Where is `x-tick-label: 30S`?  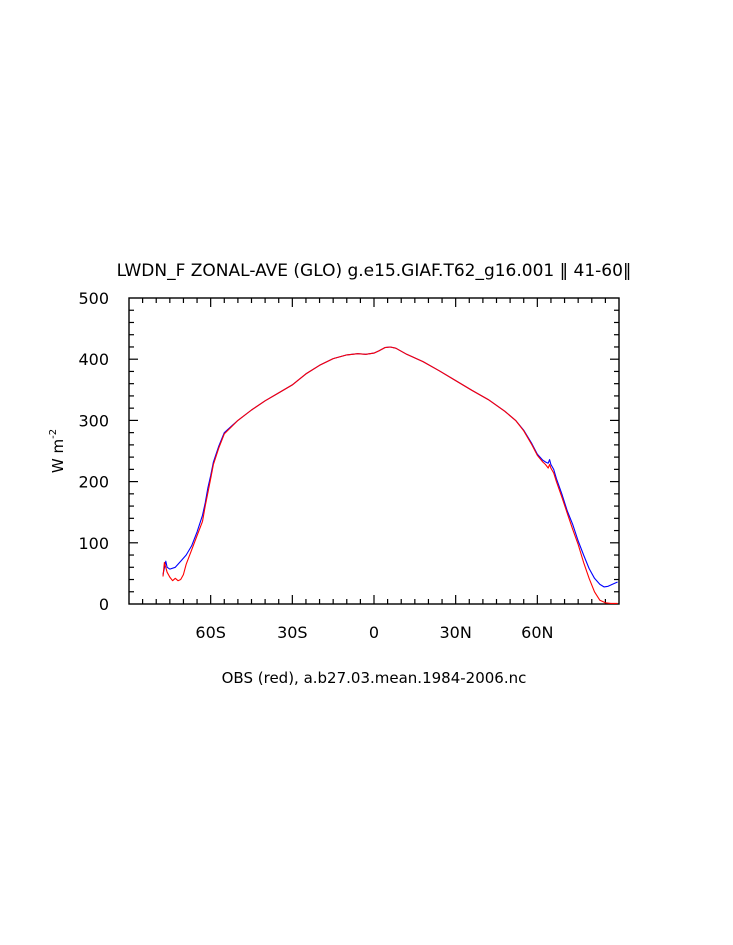
x-tick-label: 30S is located at coordinates (292, 632).